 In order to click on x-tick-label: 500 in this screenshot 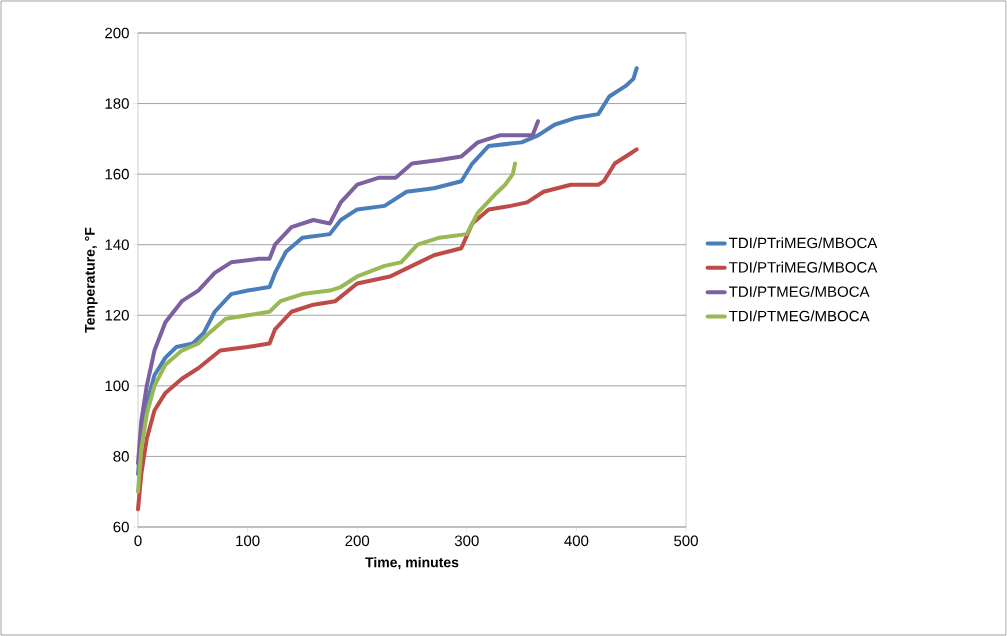, I will do `click(686, 541)`.